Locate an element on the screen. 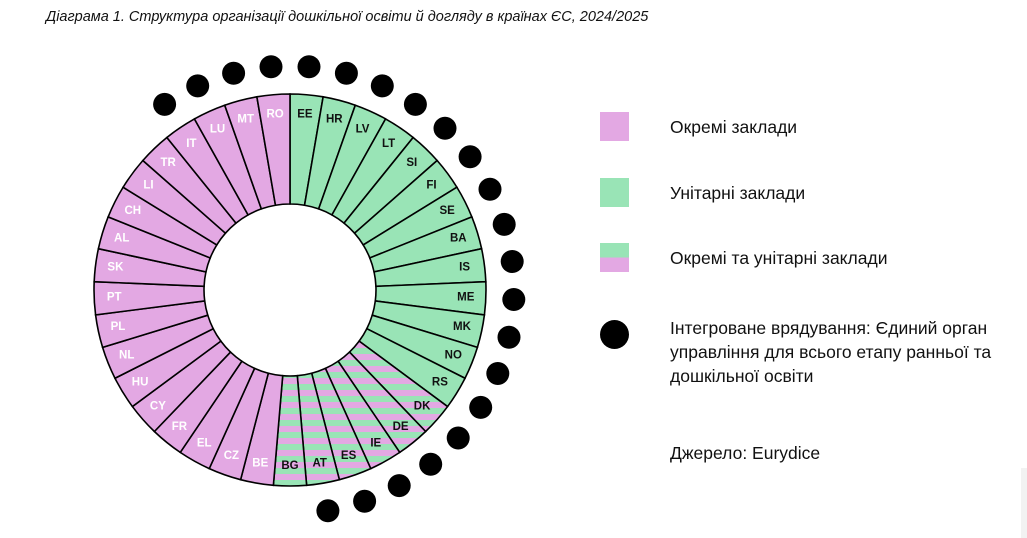 The height and width of the screenshot is (538, 1027). slice-label-fr: FR is located at coordinates (180, 427).